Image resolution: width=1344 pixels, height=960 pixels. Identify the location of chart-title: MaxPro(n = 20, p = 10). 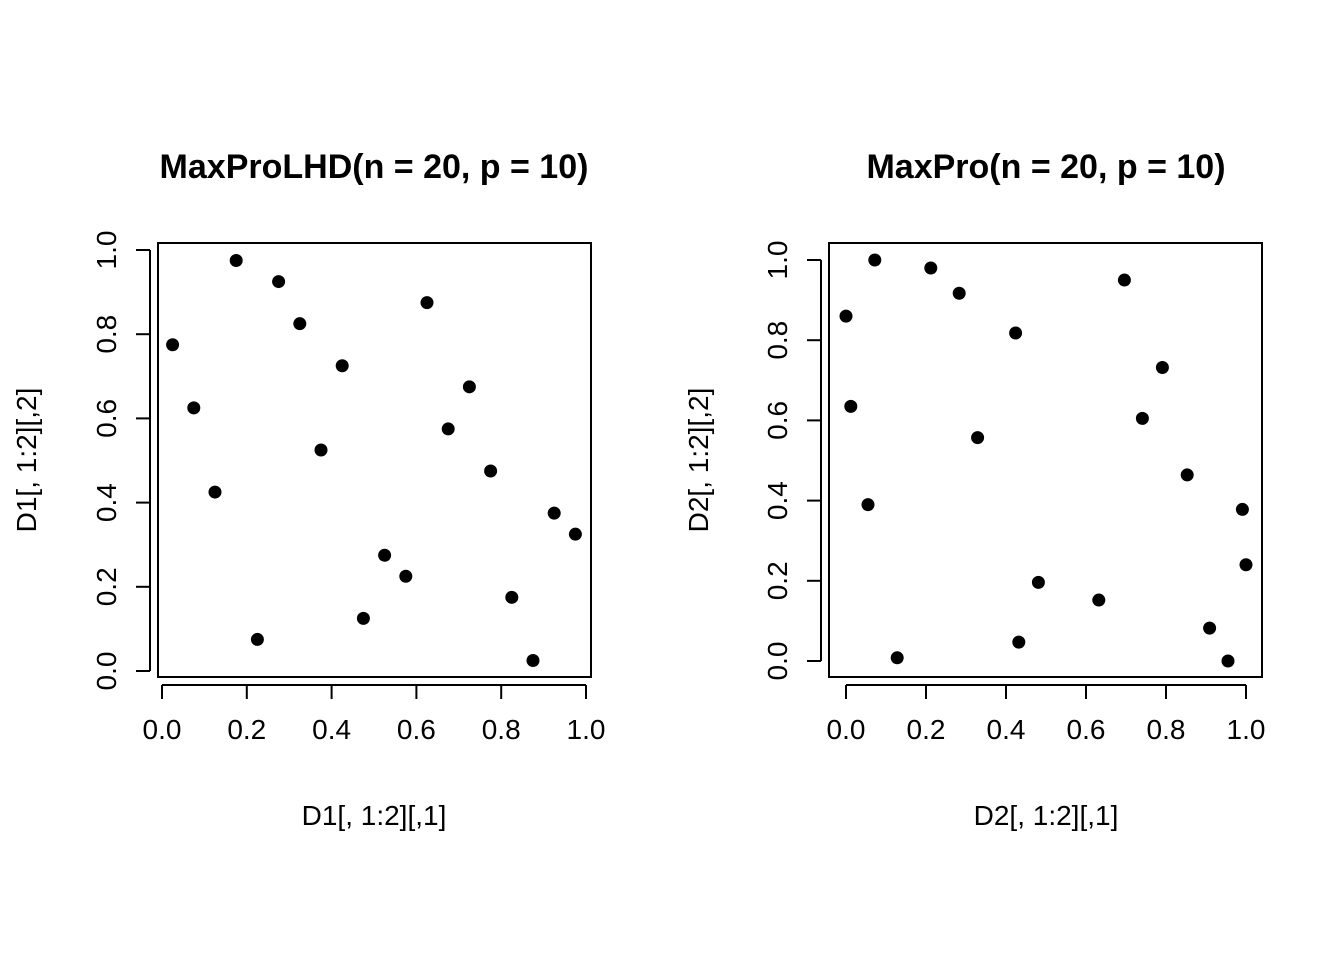
(1045, 167).